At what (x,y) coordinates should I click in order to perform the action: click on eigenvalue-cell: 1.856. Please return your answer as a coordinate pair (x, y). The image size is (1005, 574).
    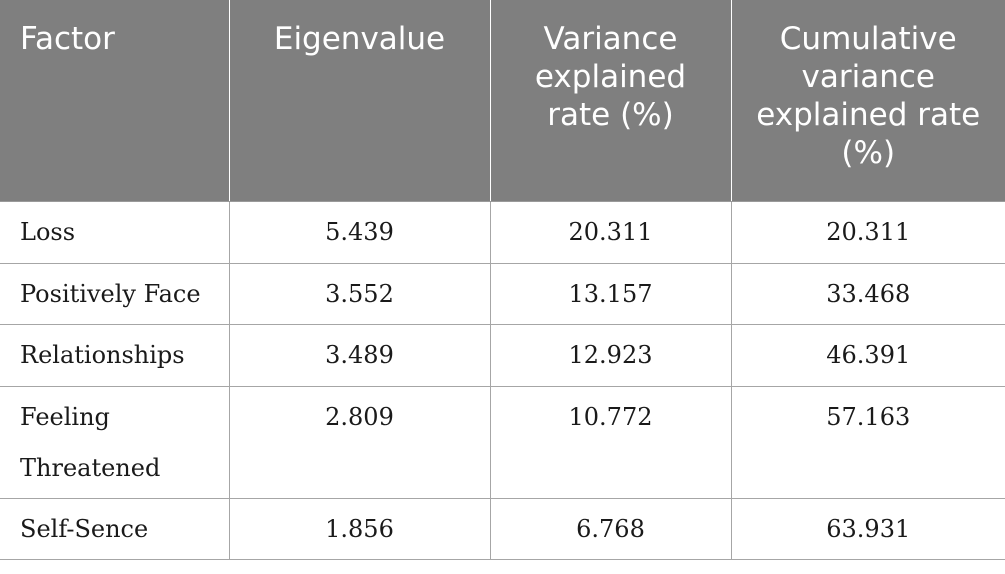
    Looking at the image, I should click on (359, 528).